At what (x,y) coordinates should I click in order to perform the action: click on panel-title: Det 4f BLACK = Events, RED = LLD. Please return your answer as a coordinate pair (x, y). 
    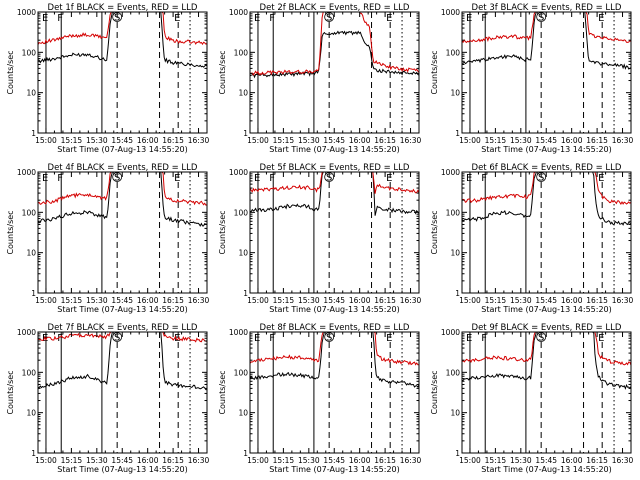
    Looking at the image, I should click on (123, 168).